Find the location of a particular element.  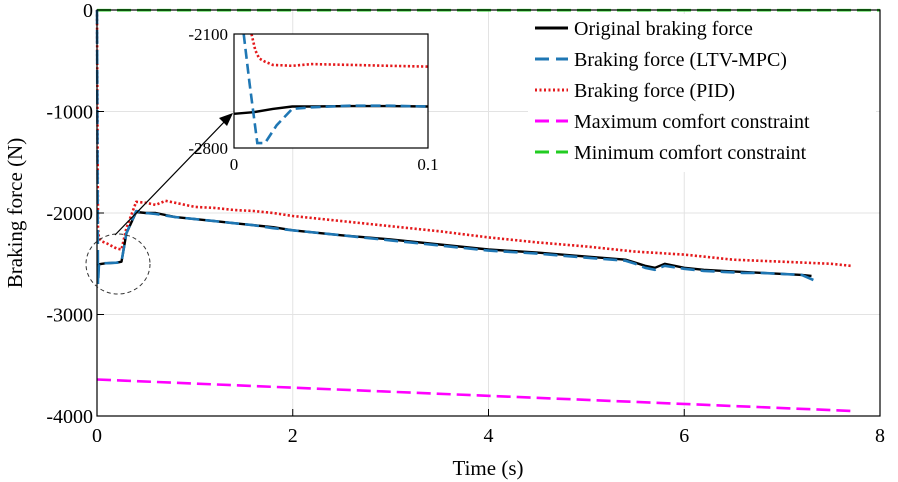

x-tick-label: 2 is located at coordinates (293, 436).